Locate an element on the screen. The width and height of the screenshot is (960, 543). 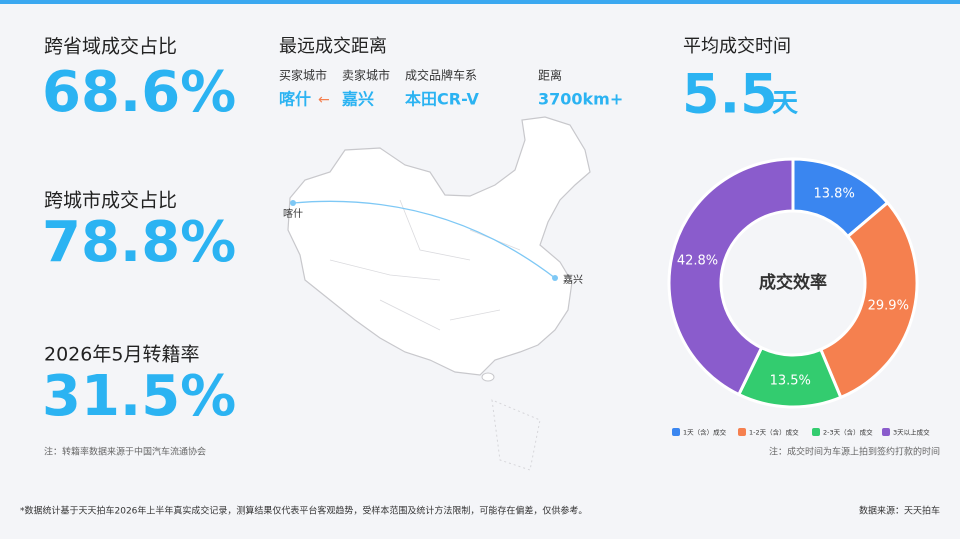
route-label: 距离 is located at coordinates (550, 75).